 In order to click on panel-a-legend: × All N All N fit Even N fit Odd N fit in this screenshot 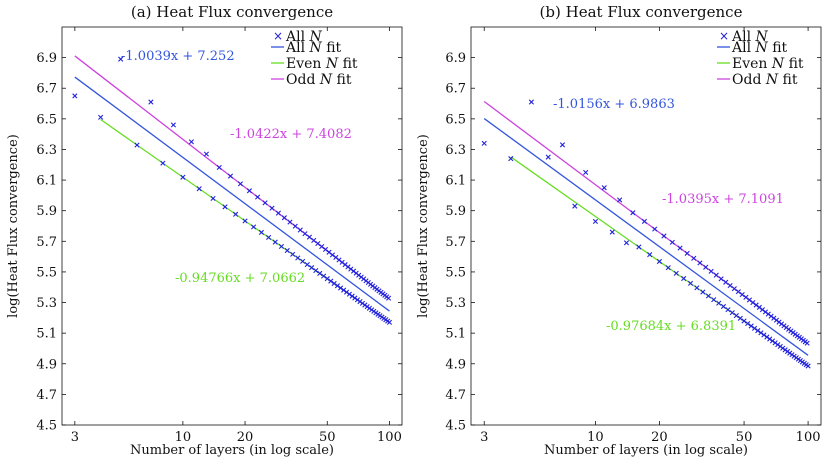, I will do `click(314, 58)`.